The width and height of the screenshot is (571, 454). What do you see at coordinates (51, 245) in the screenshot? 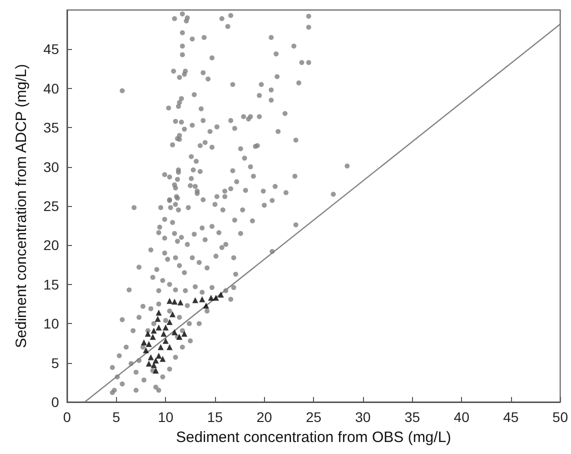
I see `y-tick-label: 20` at bounding box center [51, 245].